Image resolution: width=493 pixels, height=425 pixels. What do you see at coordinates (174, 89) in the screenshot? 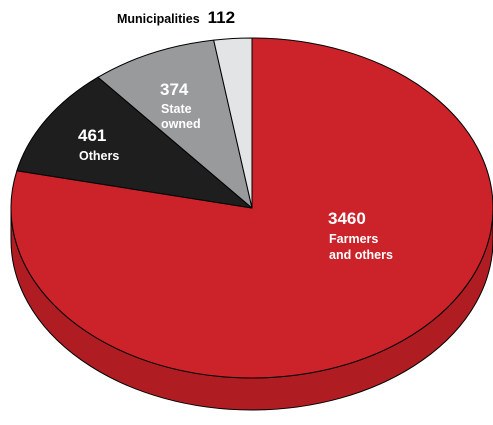
I see `slice-value-state: 374` at bounding box center [174, 89].